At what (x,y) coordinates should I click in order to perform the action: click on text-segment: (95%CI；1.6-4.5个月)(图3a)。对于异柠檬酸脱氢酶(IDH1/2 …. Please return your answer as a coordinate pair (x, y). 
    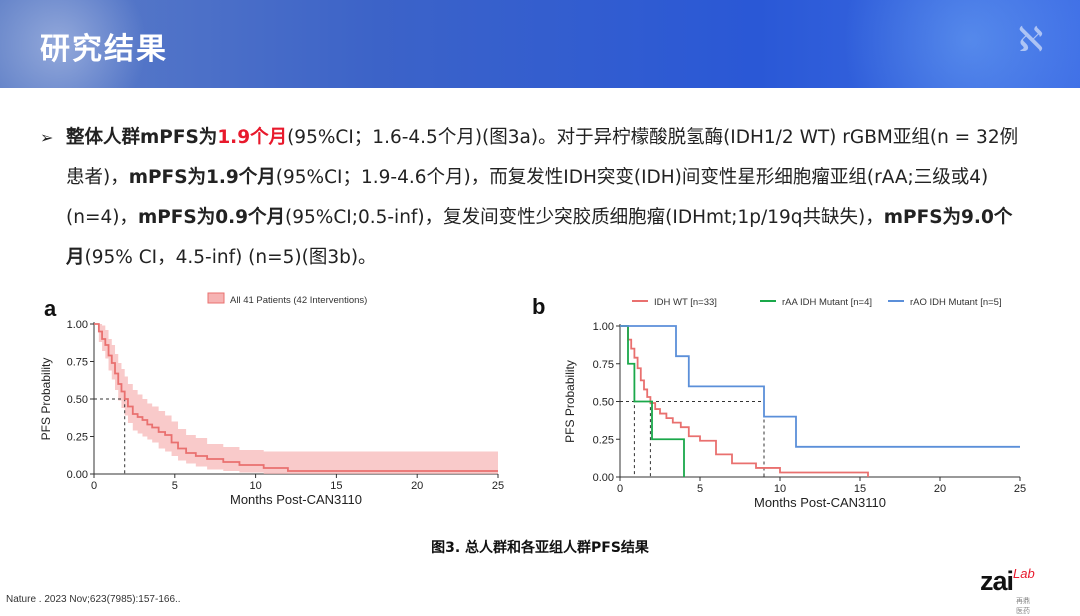
    Looking at the image, I should click on (542, 157).